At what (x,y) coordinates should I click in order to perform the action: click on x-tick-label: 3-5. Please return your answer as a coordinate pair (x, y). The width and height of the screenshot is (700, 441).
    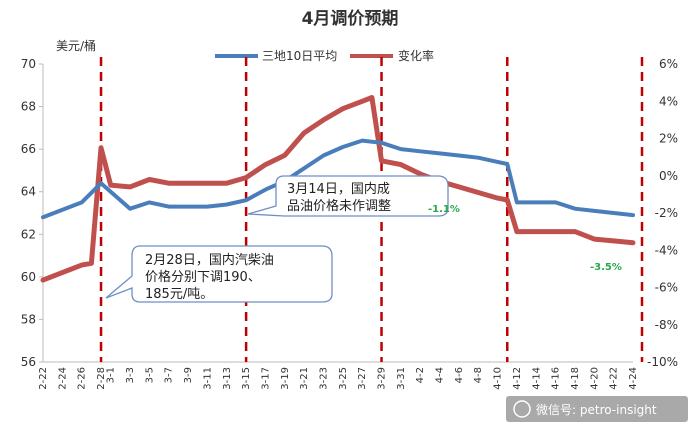
    Looking at the image, I should click on (149, 375).